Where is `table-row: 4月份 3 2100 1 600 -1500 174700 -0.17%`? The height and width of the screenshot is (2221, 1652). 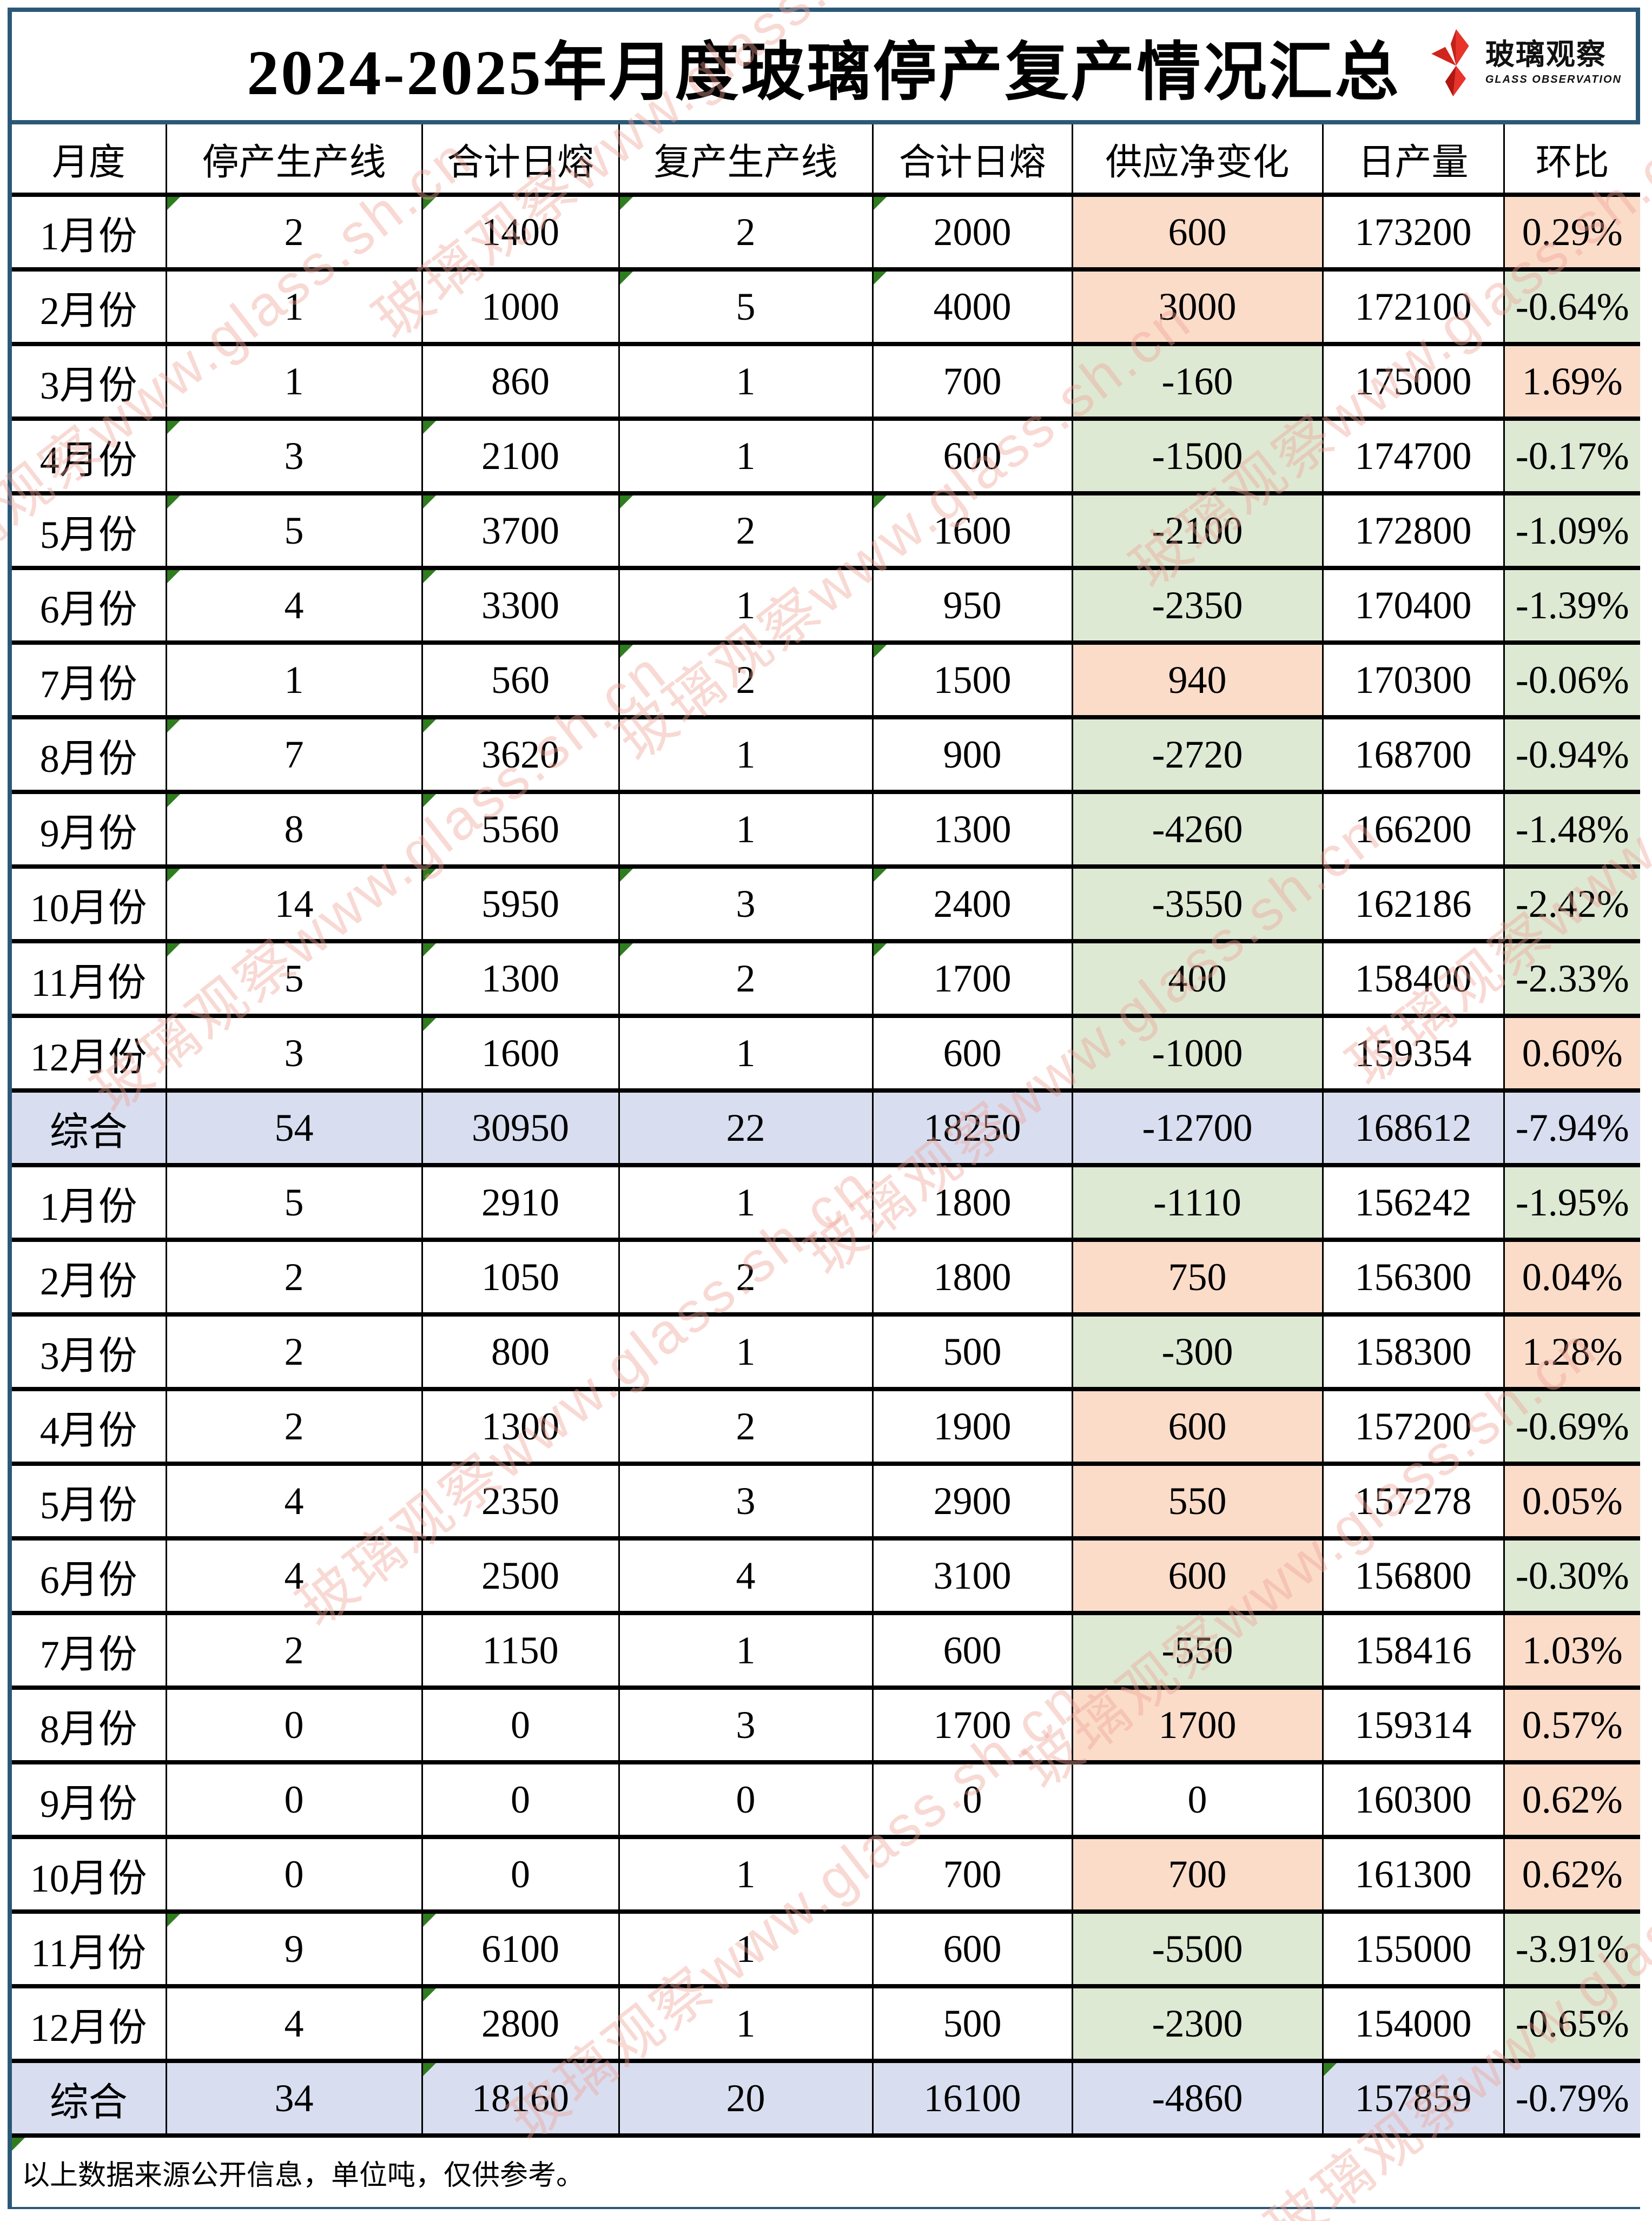
table-row: 4月份 3 2100 1 600 -1500 174700 -0.17% is located at coordinates (826, 456).